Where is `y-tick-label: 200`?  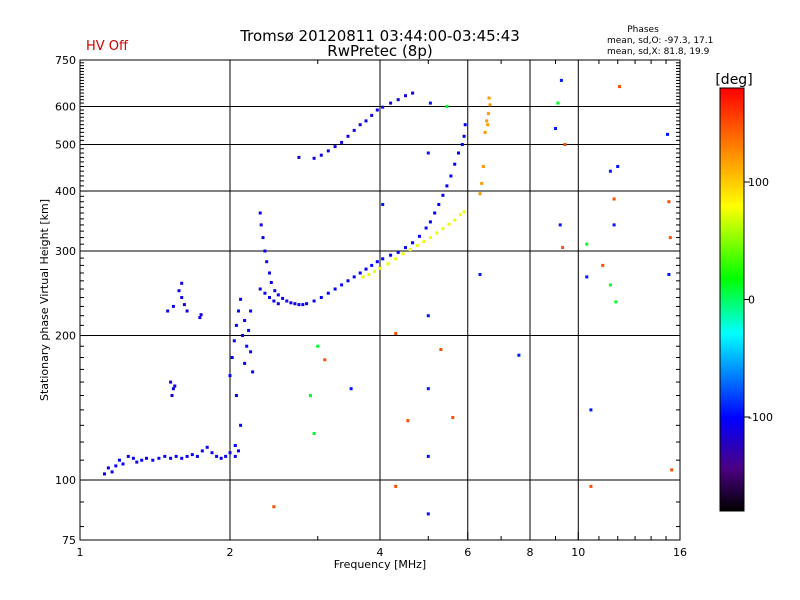
y-tick-label: 200 is located at coordinates (65, 336).